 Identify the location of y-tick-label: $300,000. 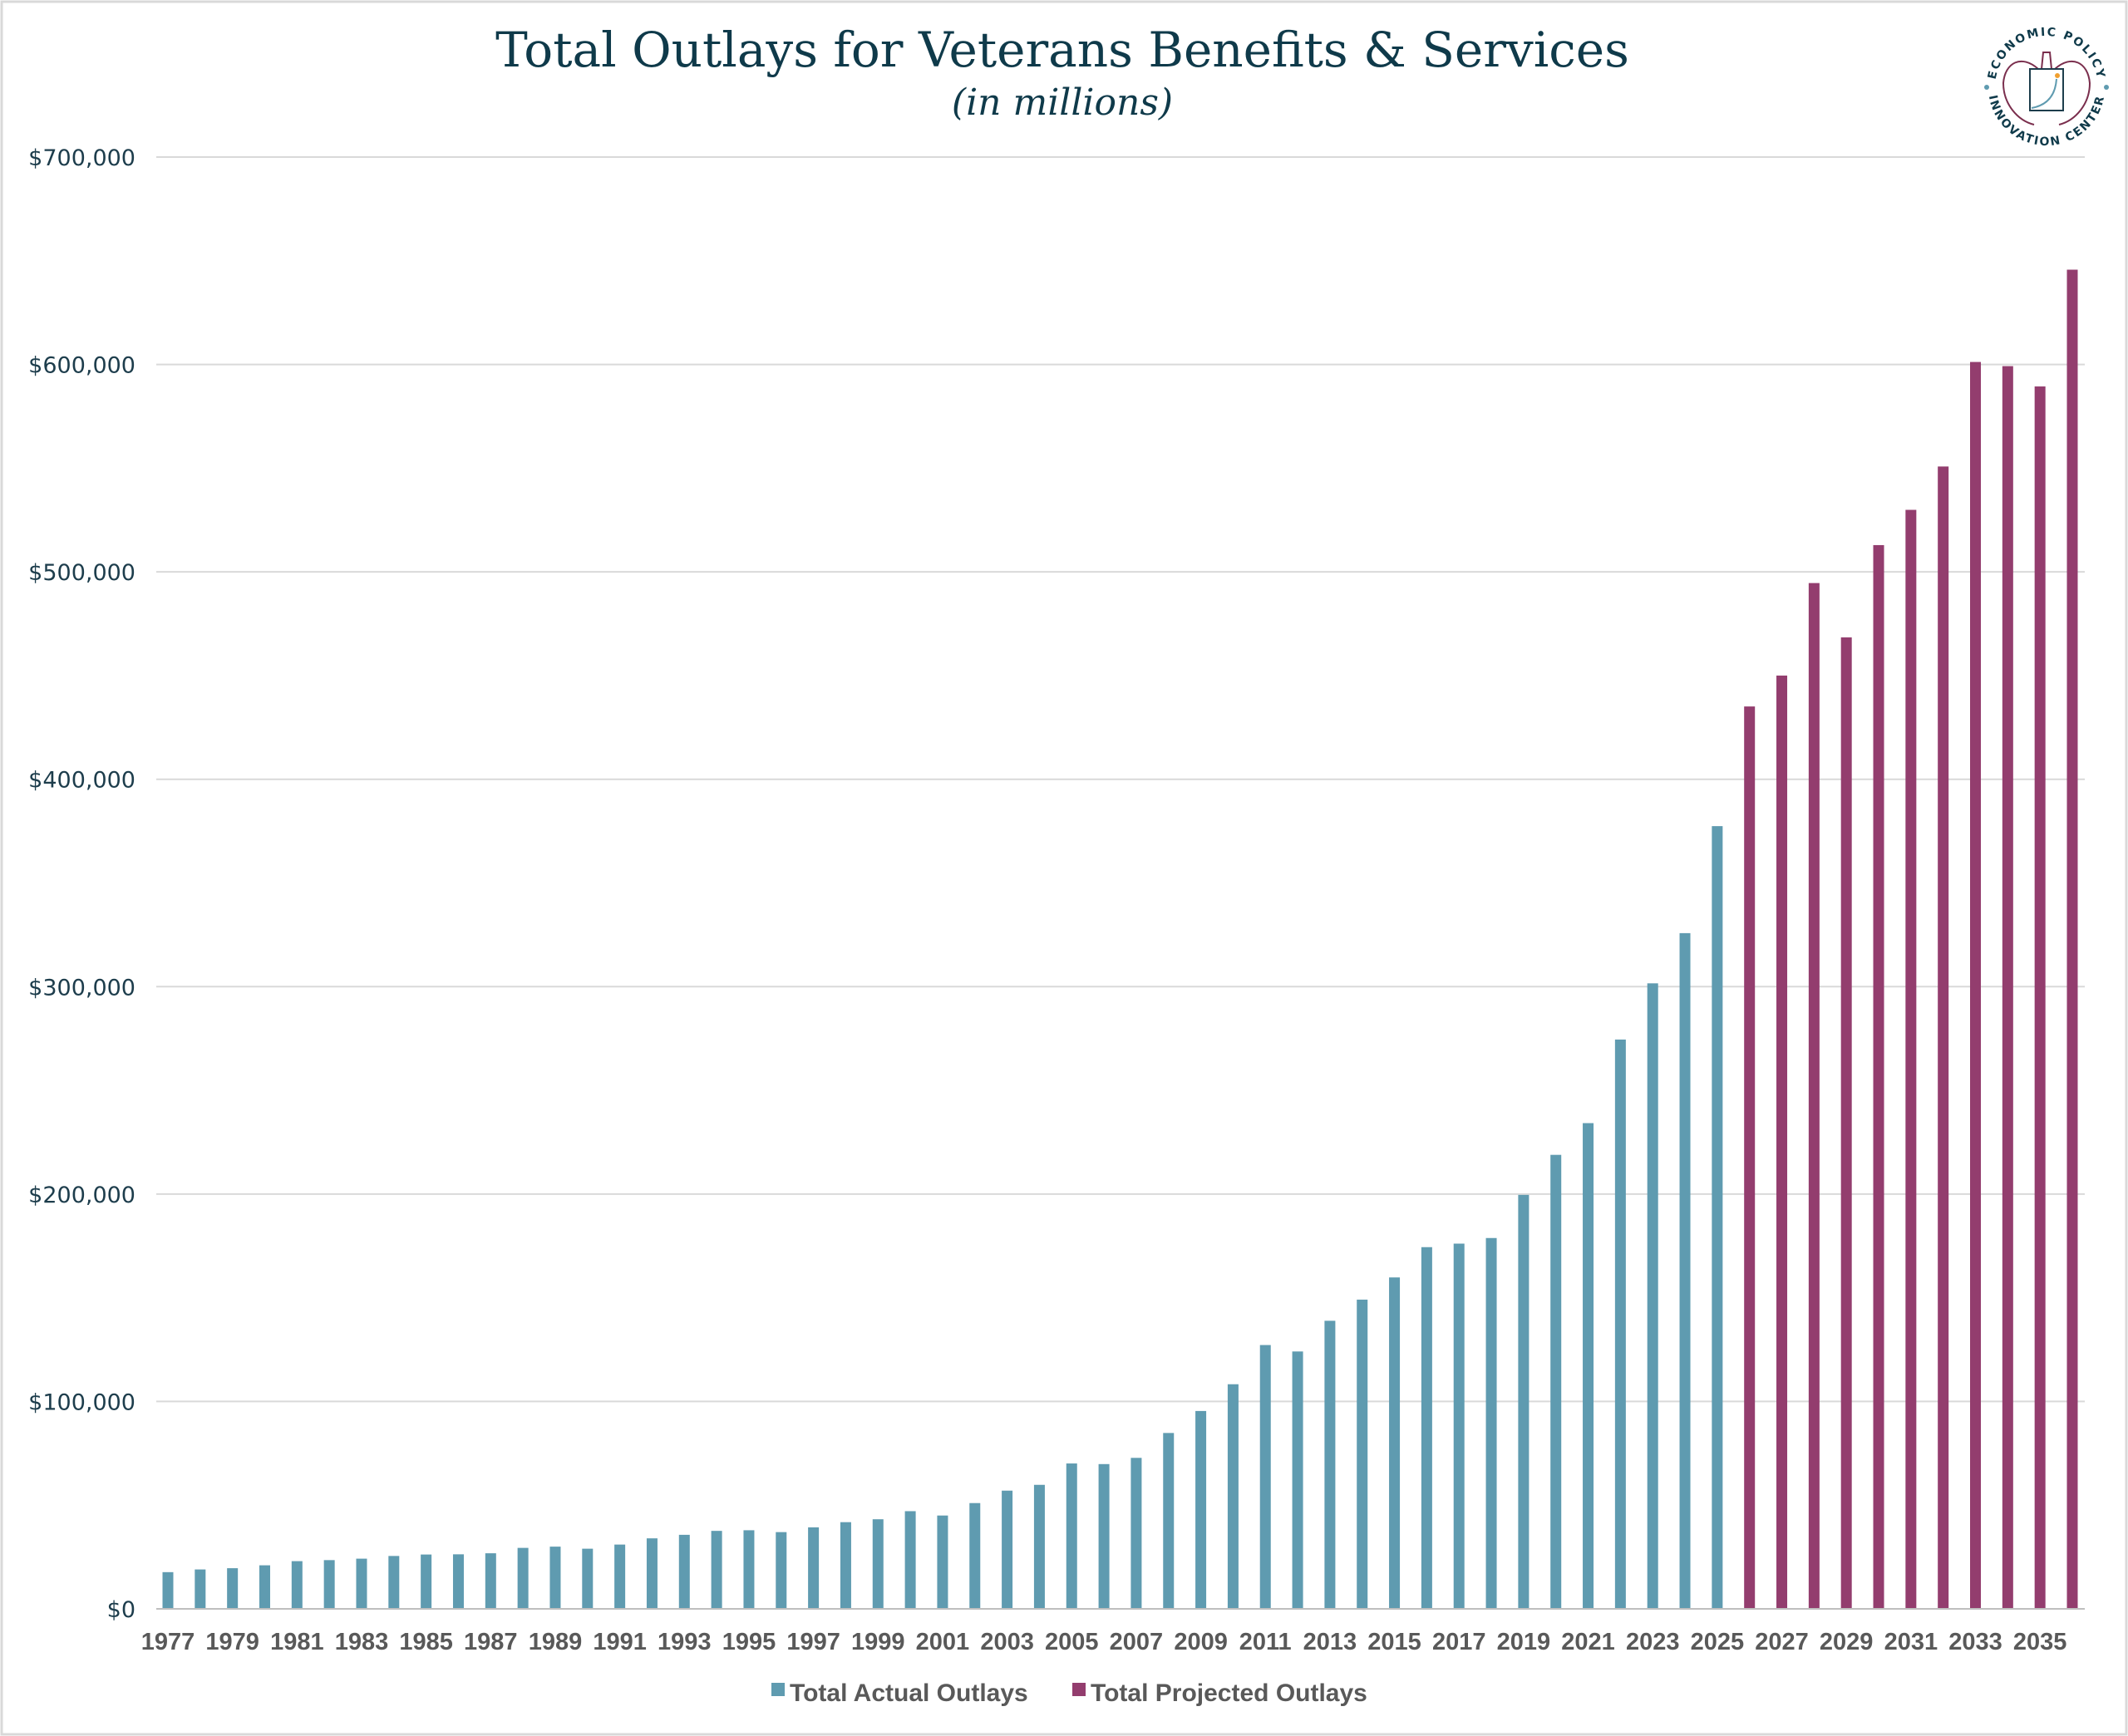
(81, 988).